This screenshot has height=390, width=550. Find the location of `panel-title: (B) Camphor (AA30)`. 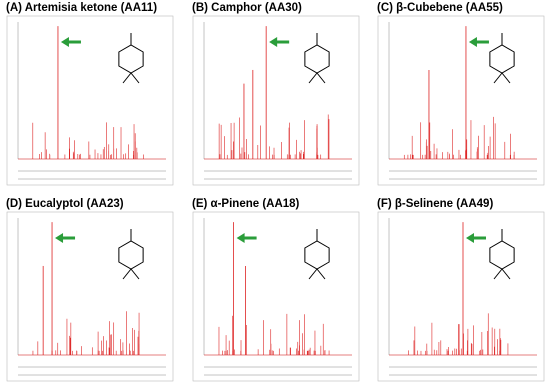

panel-title: (B) Camphor (AA30) is located at coordinates (247, 8).